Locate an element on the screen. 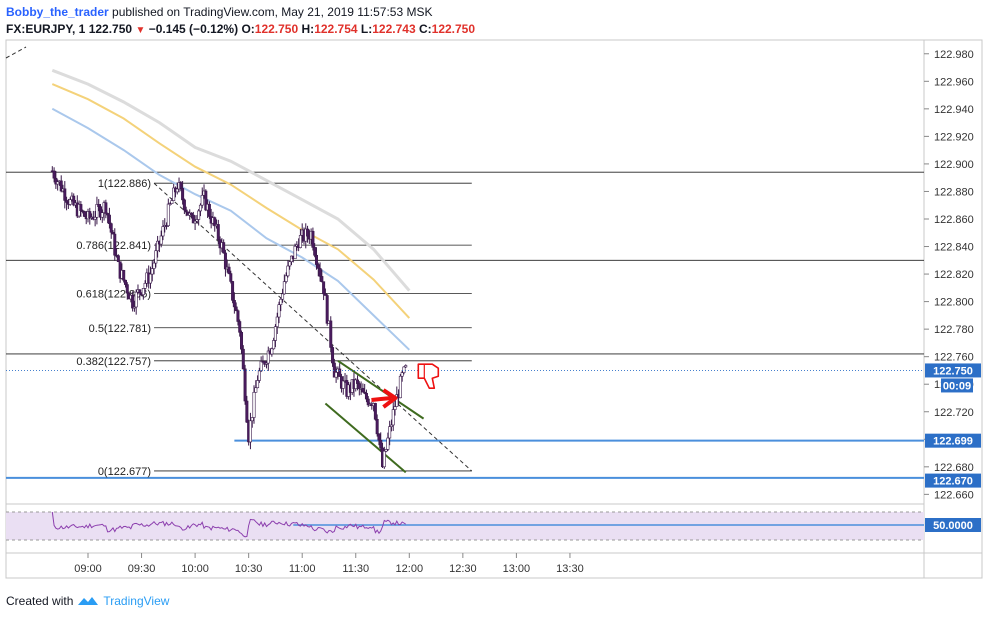 The height and width of the screenshot is (618, 988). dashed-trendline-stub is located at coordinates (16, 52).